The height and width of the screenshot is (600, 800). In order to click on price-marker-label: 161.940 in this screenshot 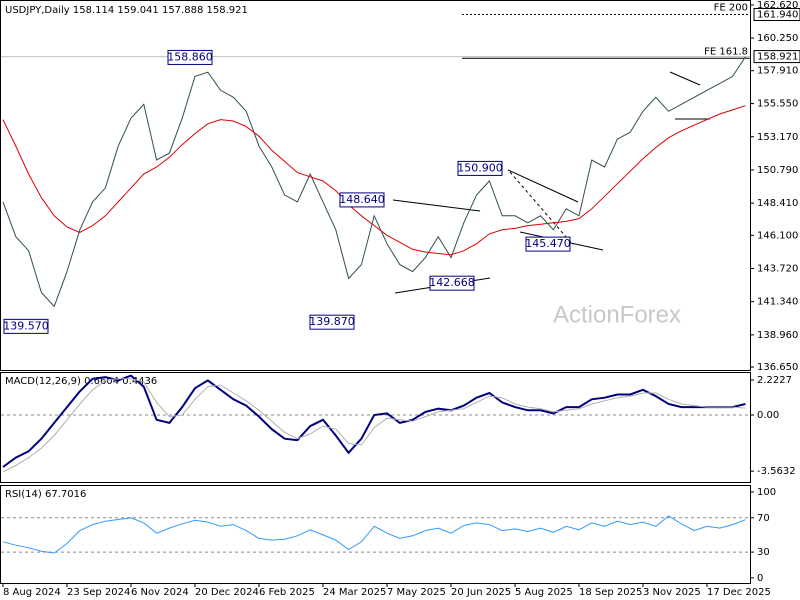, I will do `click(777, 14)`.